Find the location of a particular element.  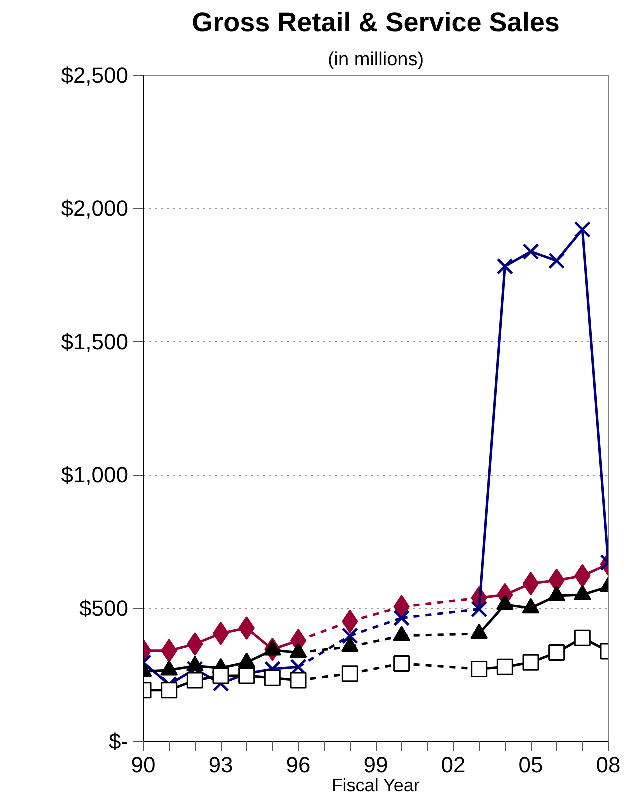

x-tick-label: 08 is located at coordinates (608, 765).